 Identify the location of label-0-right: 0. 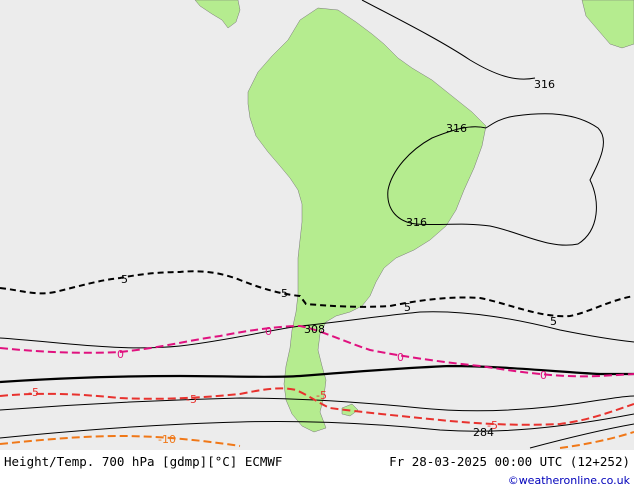
(400, 357).